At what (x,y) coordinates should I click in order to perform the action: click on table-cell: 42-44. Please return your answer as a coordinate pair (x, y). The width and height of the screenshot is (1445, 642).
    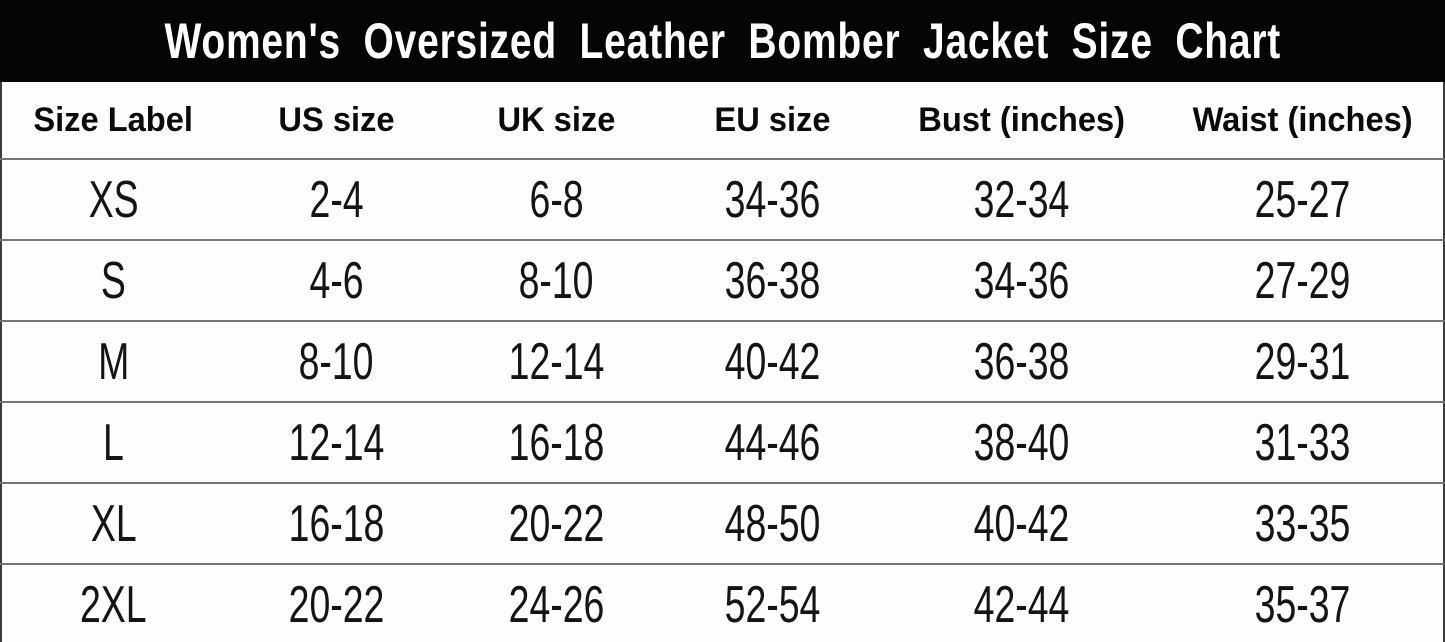
    Looking at the image, I should click on (1022, 602).